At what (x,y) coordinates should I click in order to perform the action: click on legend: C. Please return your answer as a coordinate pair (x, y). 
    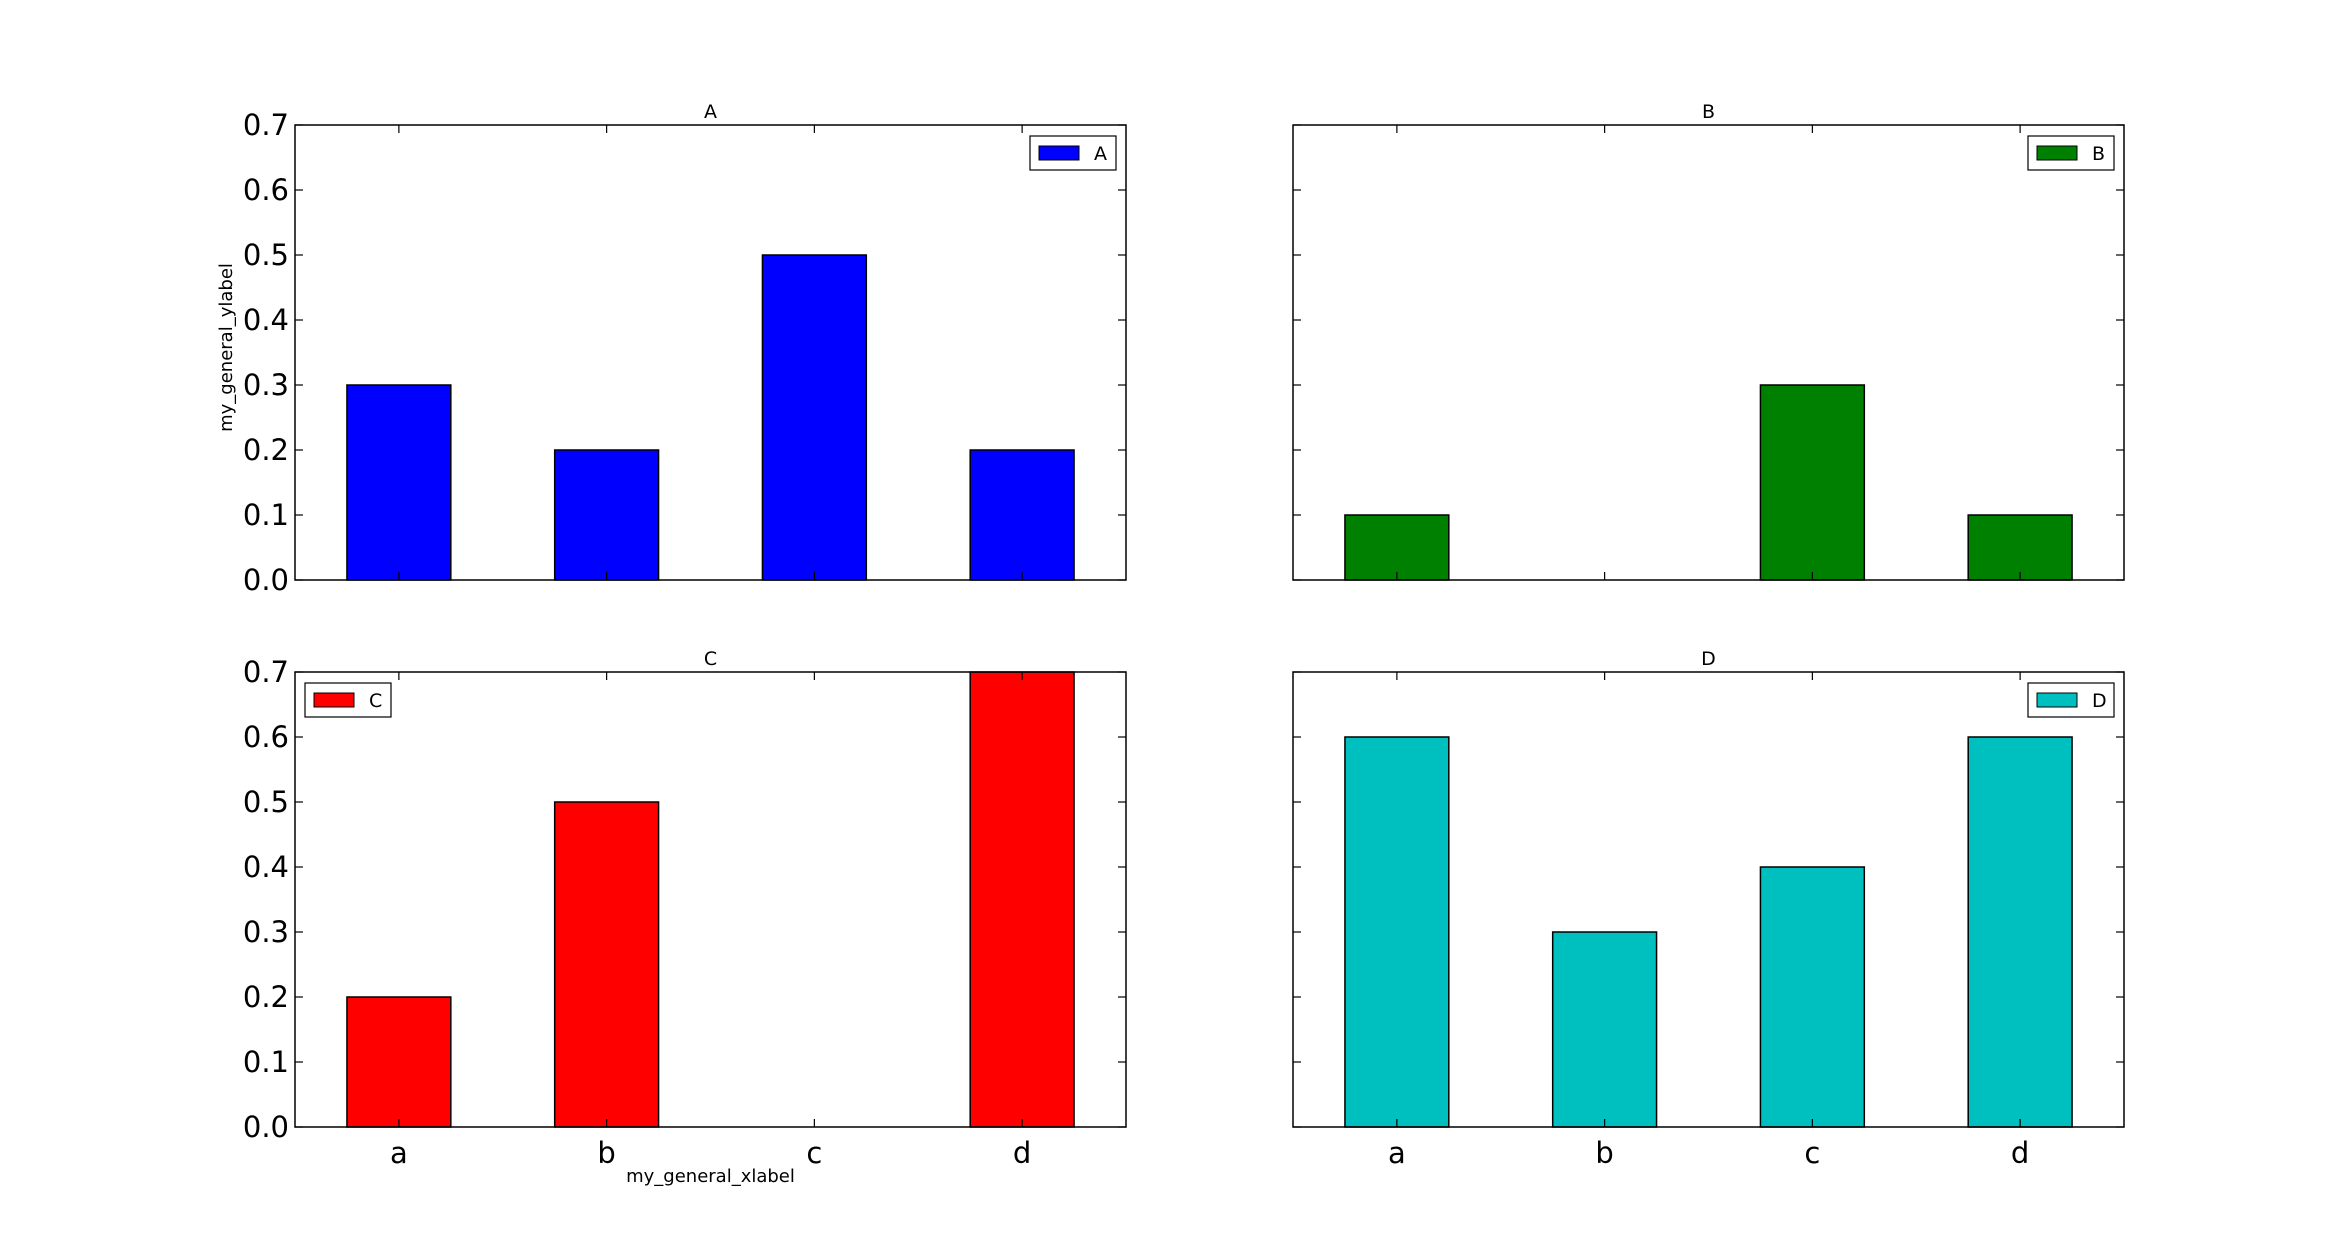
    Looking at the image, I should click on (348, 700).